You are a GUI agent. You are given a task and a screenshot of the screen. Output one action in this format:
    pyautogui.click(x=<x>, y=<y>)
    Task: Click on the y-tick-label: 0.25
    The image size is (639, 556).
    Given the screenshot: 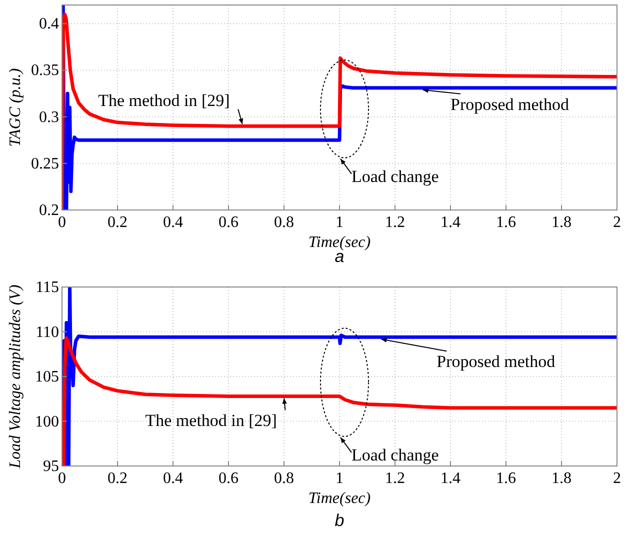 What is the action you would take?
    pyautogui.click(x=45, y=163)
    